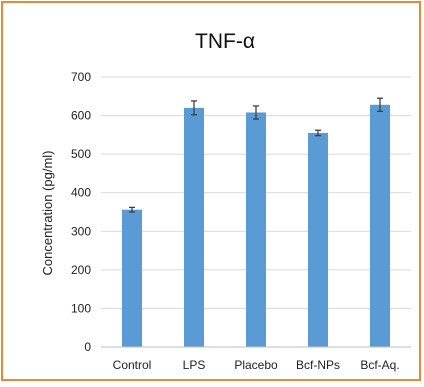  I want to click on y-tick-label: 400, so click(81, 193).